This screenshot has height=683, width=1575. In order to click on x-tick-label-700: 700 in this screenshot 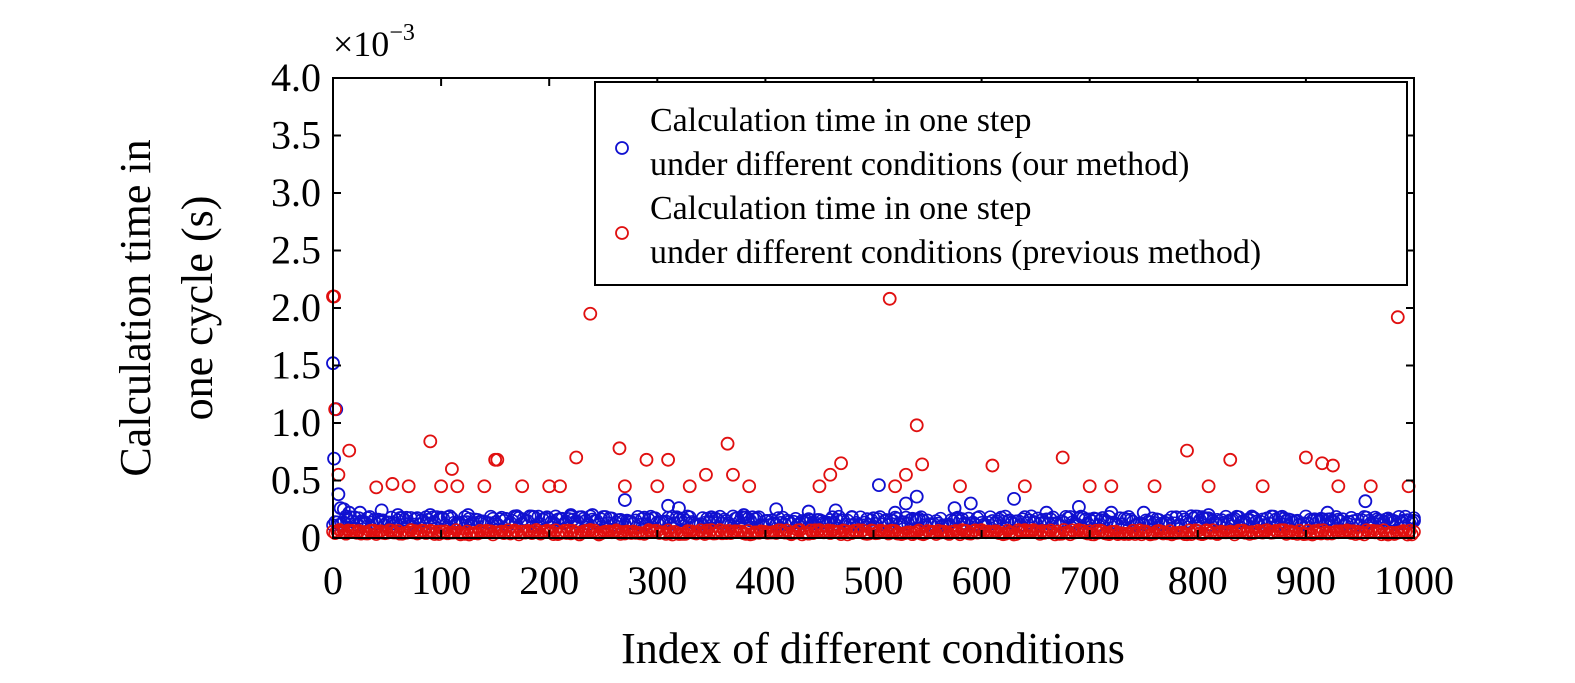, I will do `click(1090, 580)`.